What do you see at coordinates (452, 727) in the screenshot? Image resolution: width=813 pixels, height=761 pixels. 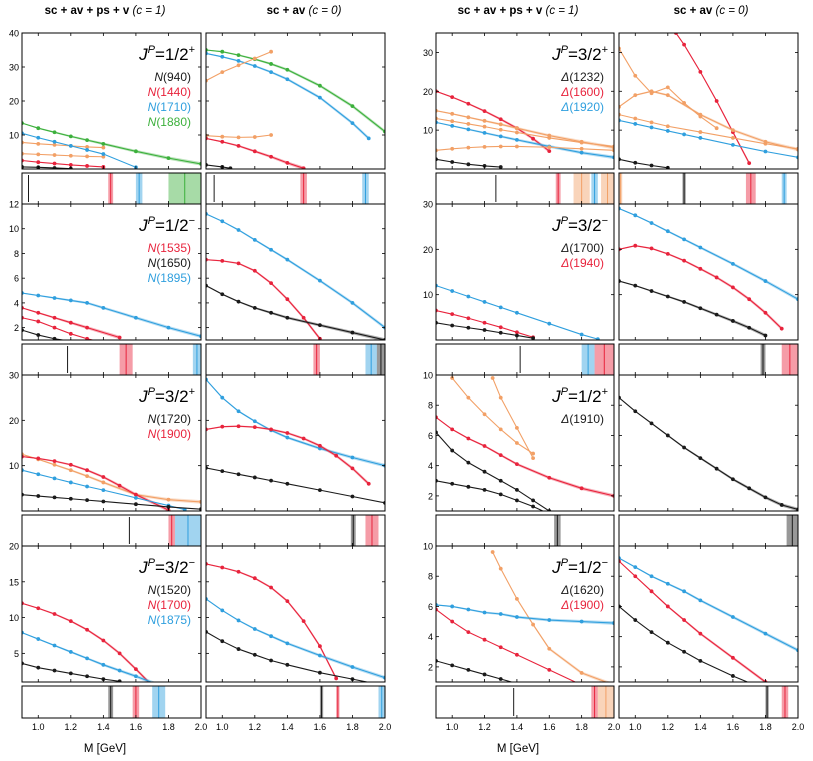 I see `right-panel-4-full-strip-xtick-label: 1.0` at bounding box center [452, 727].